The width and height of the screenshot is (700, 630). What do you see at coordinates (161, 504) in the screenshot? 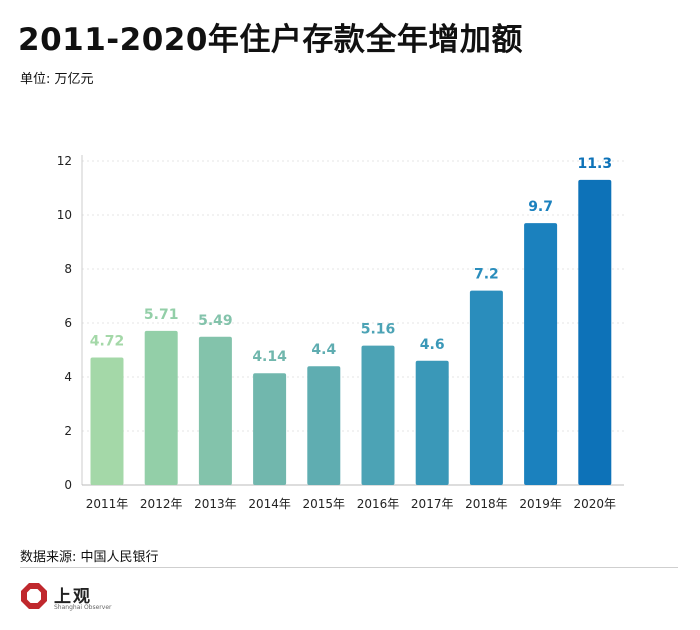
I see `x-tick-label: 2012年` at bounding box center [161, 504].